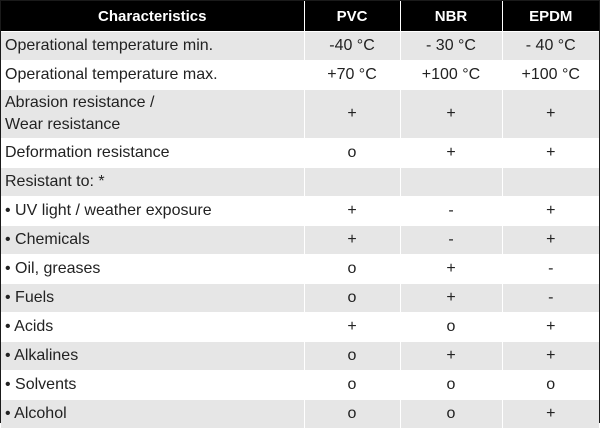 The width and height of the screenshot is (600, 428). I want to click on table-row: • Fuels o + -, so click(300, 298).